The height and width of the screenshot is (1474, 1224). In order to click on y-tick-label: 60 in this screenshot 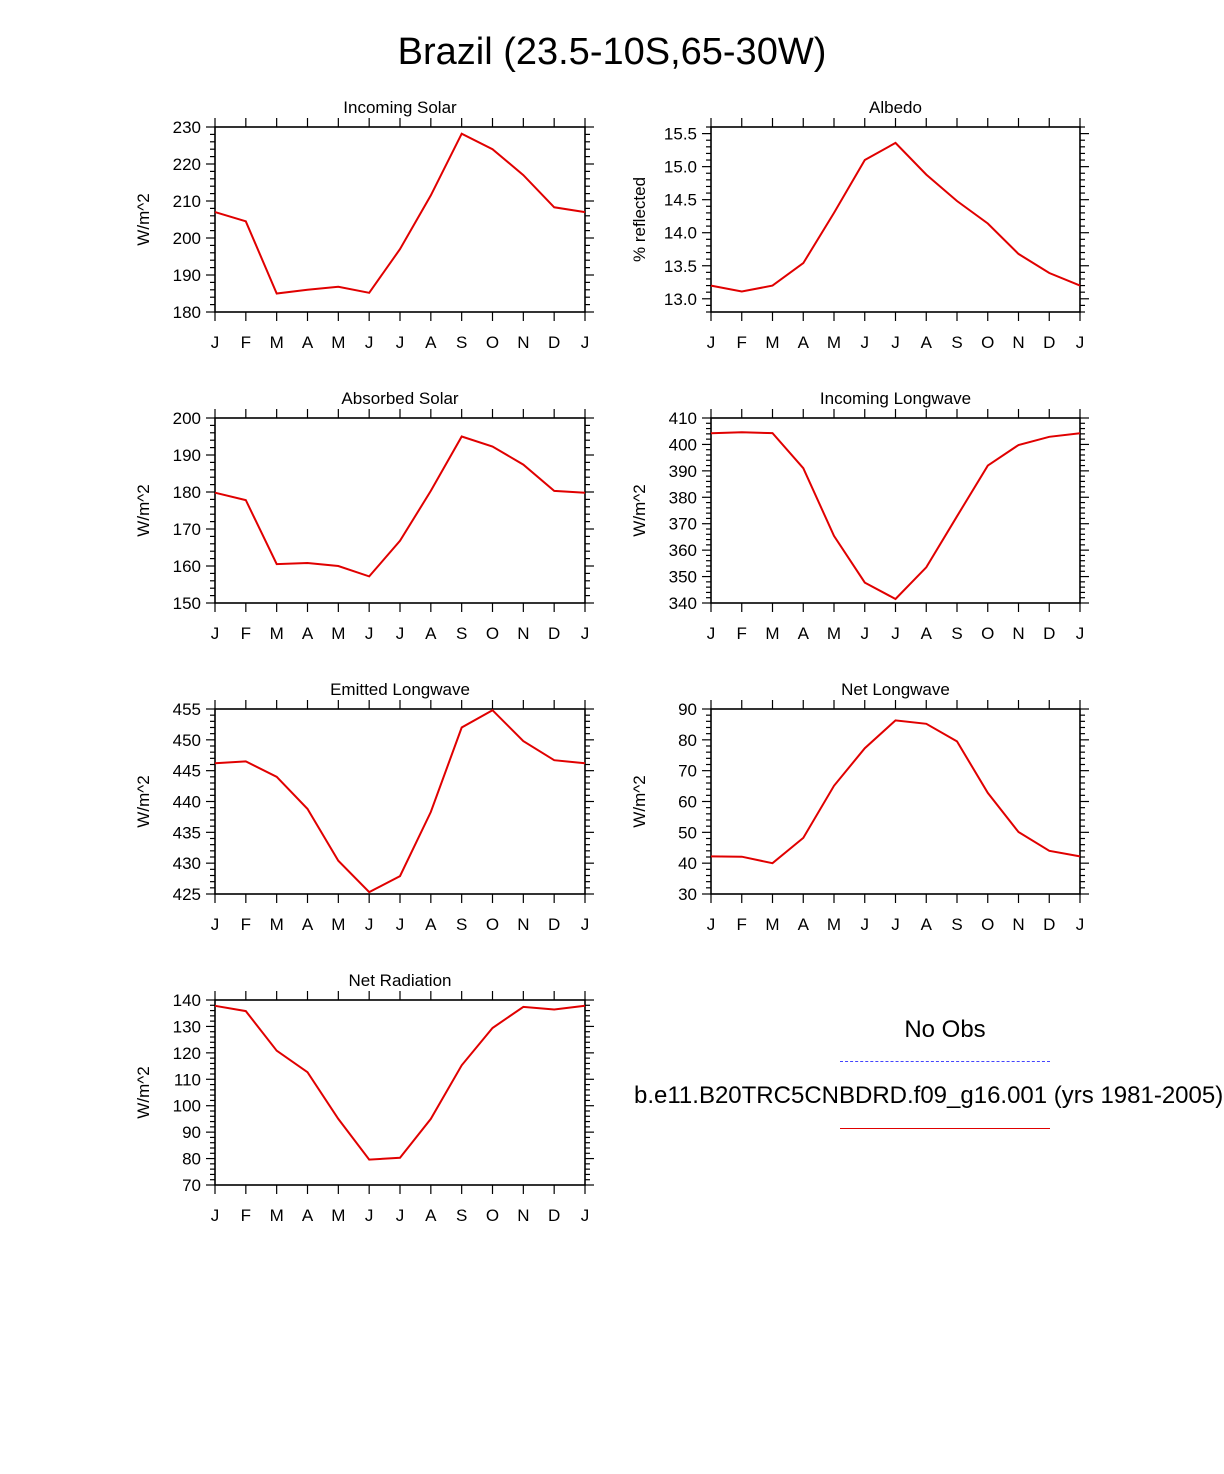, I will do `click(687, 802)`.